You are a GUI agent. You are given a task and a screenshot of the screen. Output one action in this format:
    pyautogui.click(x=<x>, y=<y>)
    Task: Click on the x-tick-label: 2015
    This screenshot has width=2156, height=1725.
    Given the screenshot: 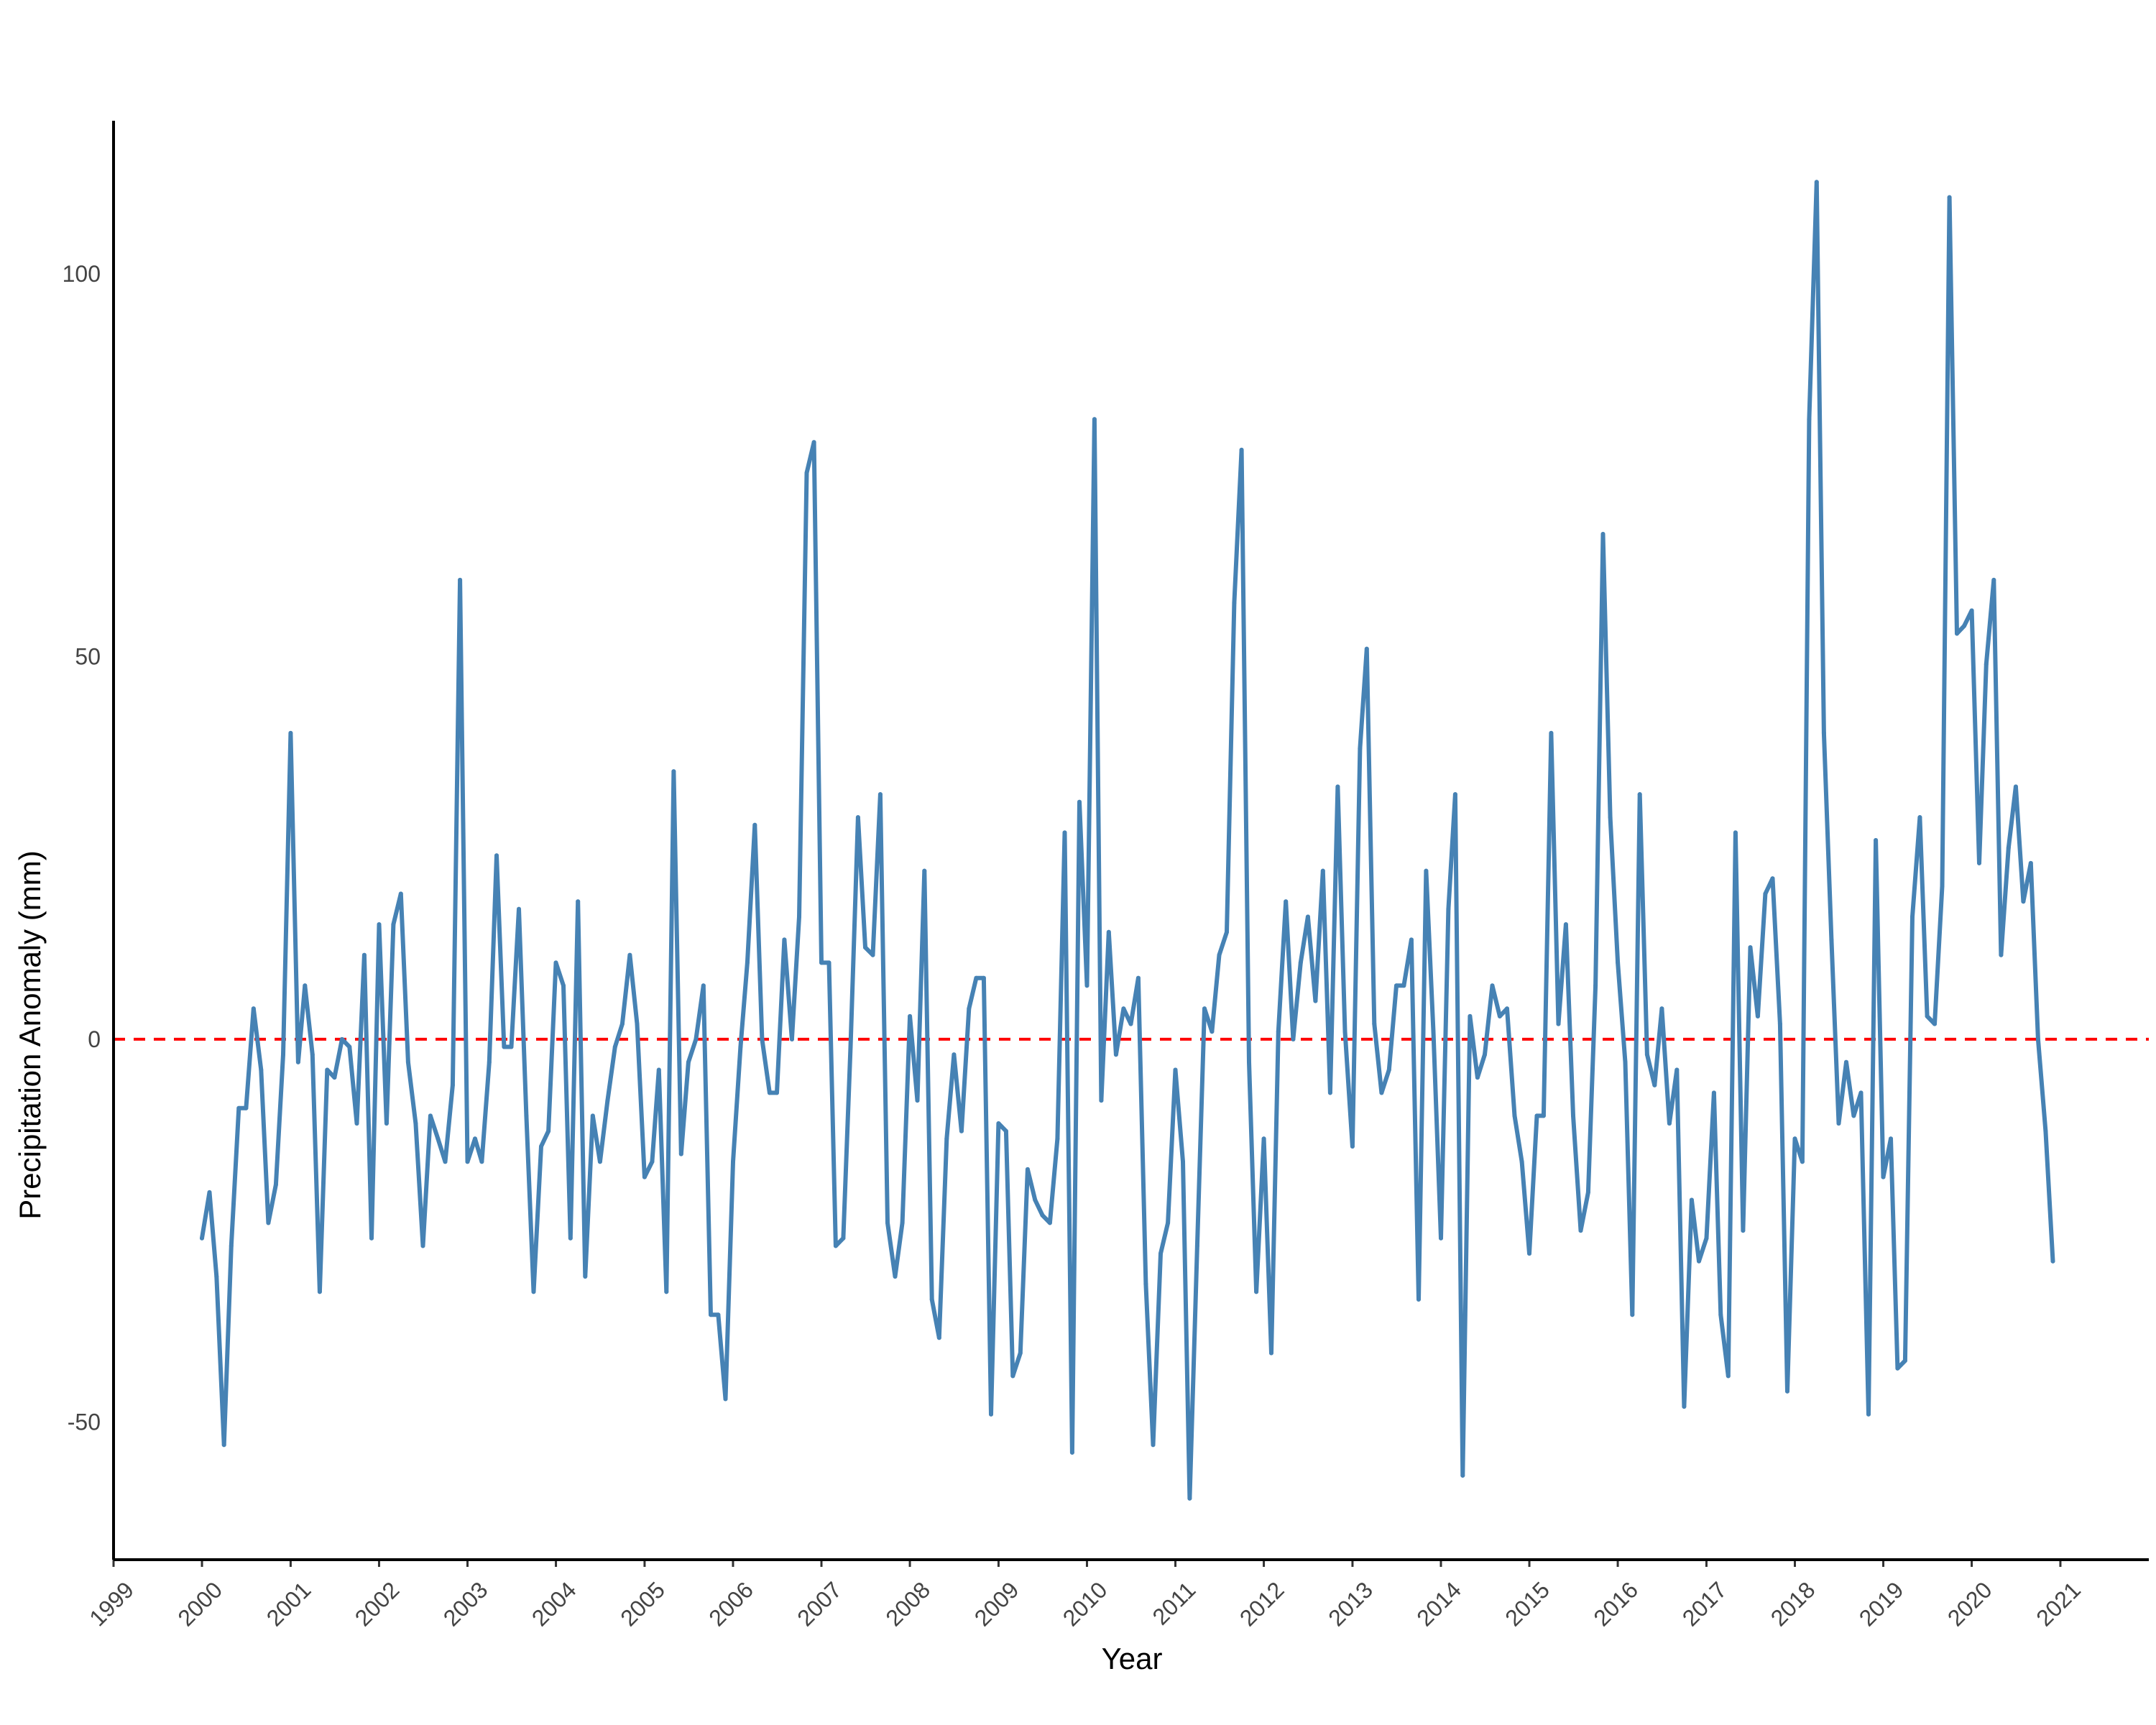 What is the action you would take?
    pyautogui.click(x=1527, y=1604)
    